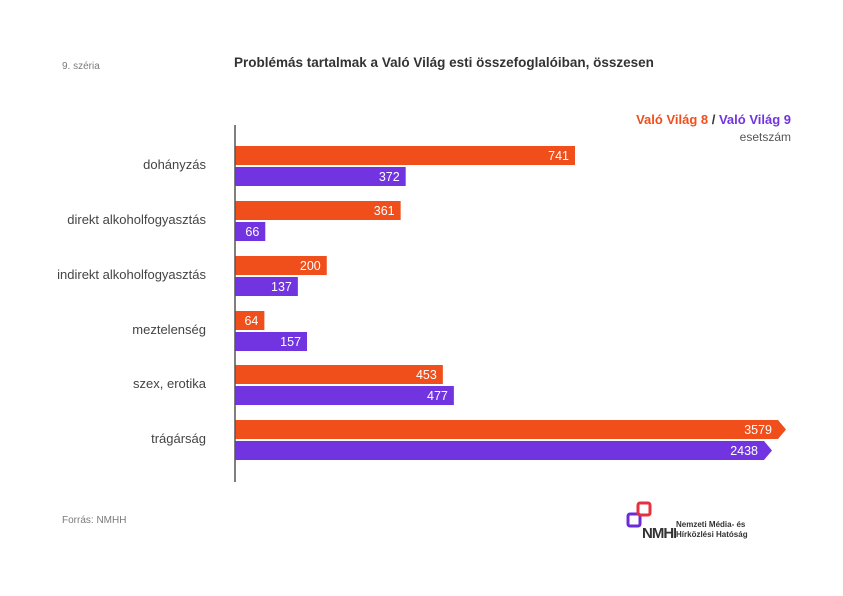 The width and height of the screenshot is (843, 596). I want to click on bar-value-label: 741, so click(558, 156).